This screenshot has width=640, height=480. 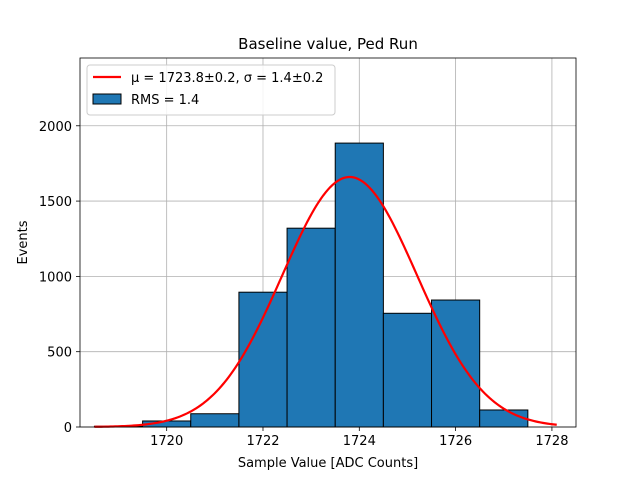 What do you see at coordinates (183, 78) in the screenshot?
I see `legend-fit-mu: μ = 1723.8±0.2` at bounding box center [183, 78].